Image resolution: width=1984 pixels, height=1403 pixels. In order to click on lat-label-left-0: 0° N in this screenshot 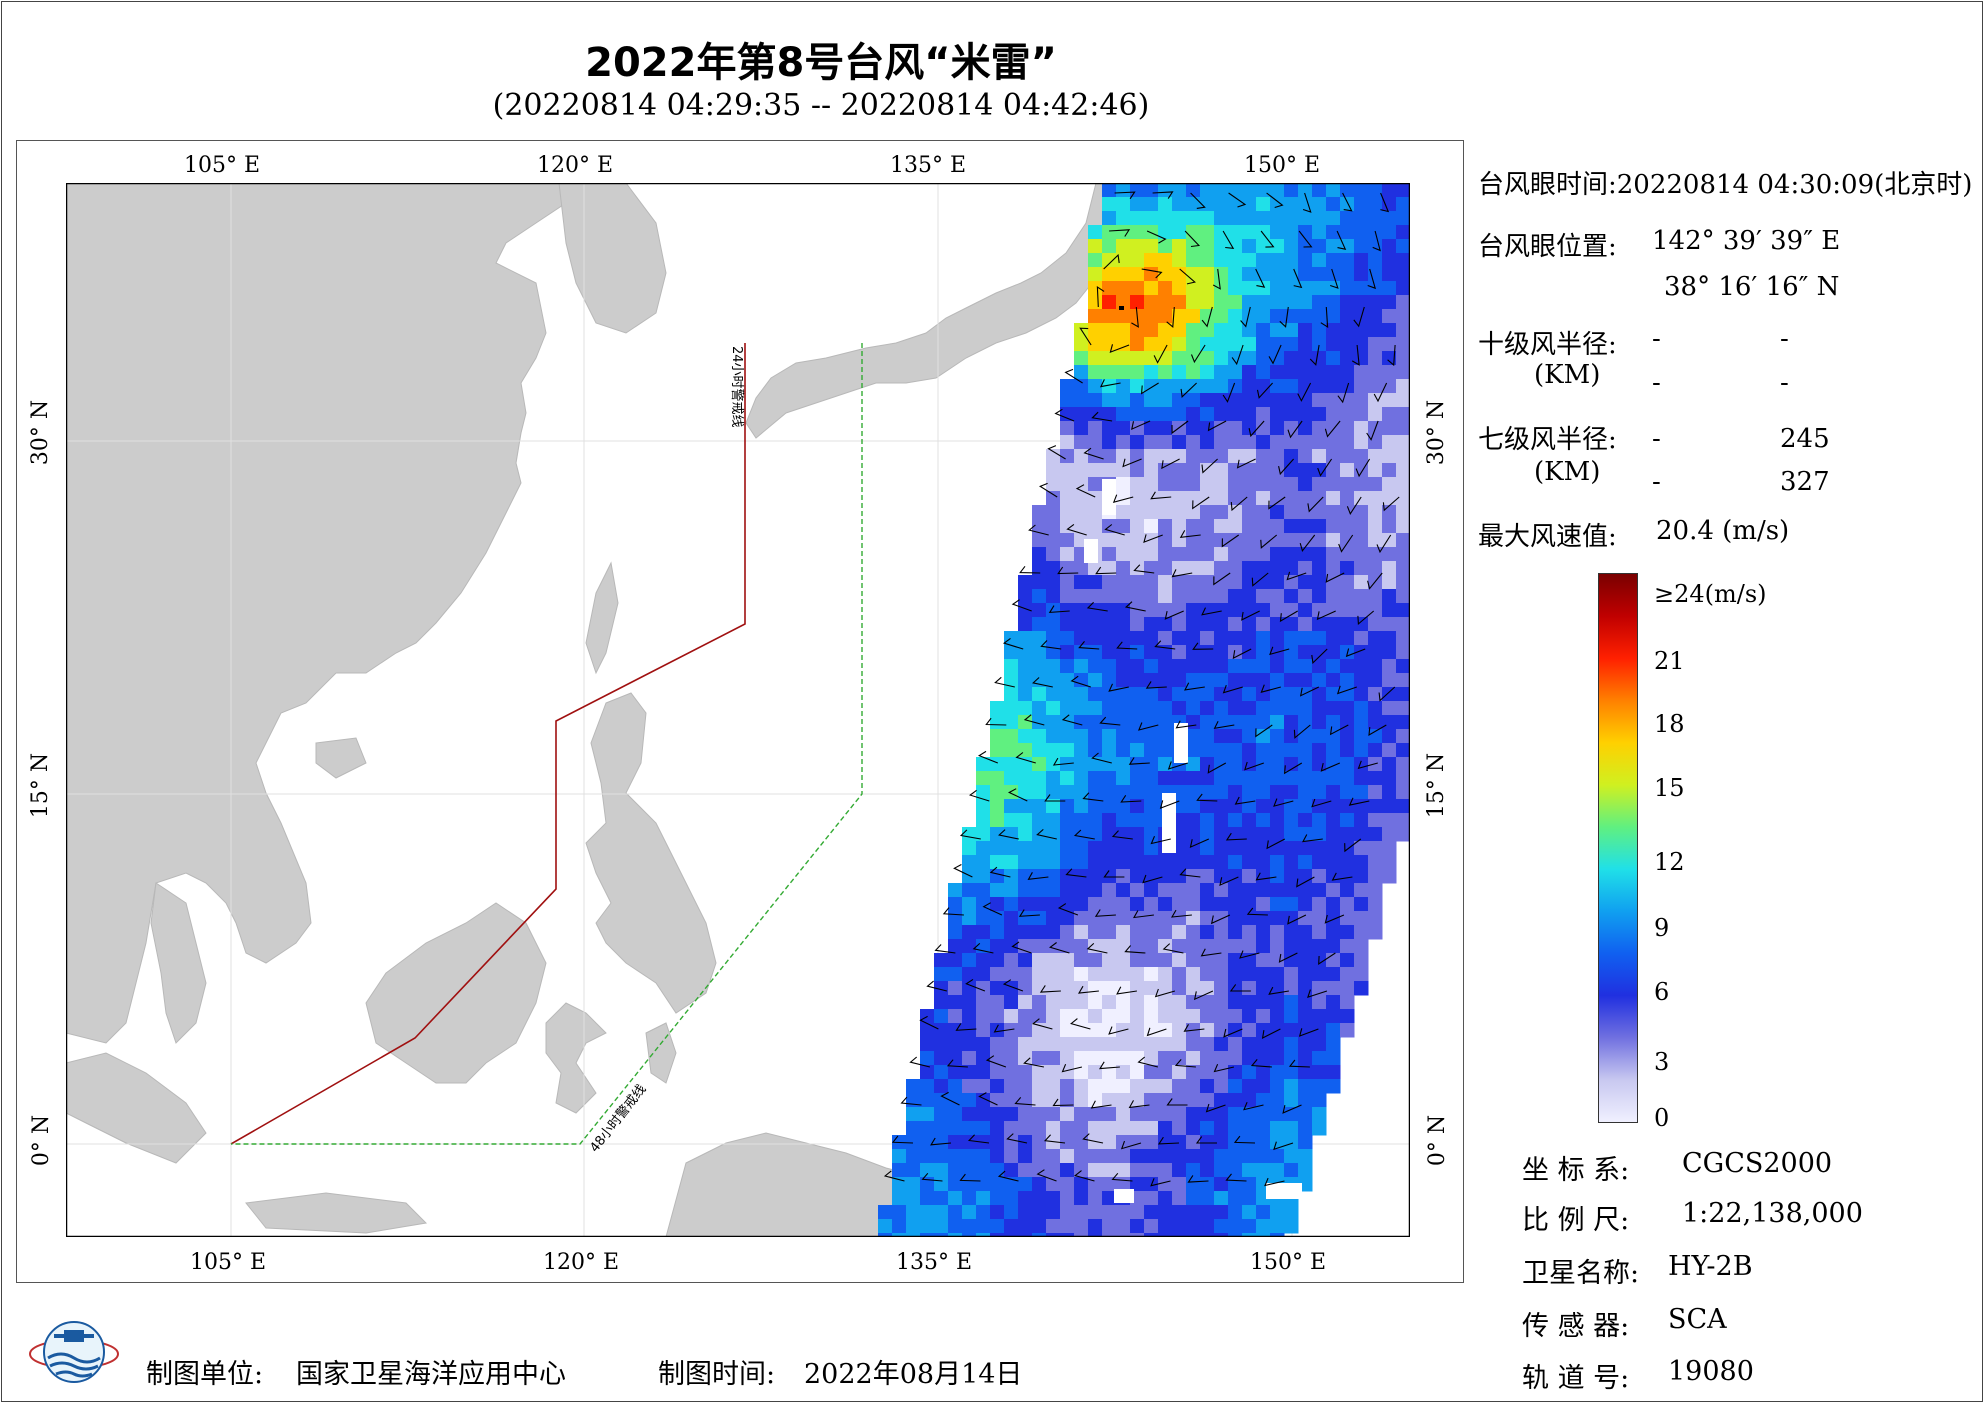, I will do `click(42, 1140)`.